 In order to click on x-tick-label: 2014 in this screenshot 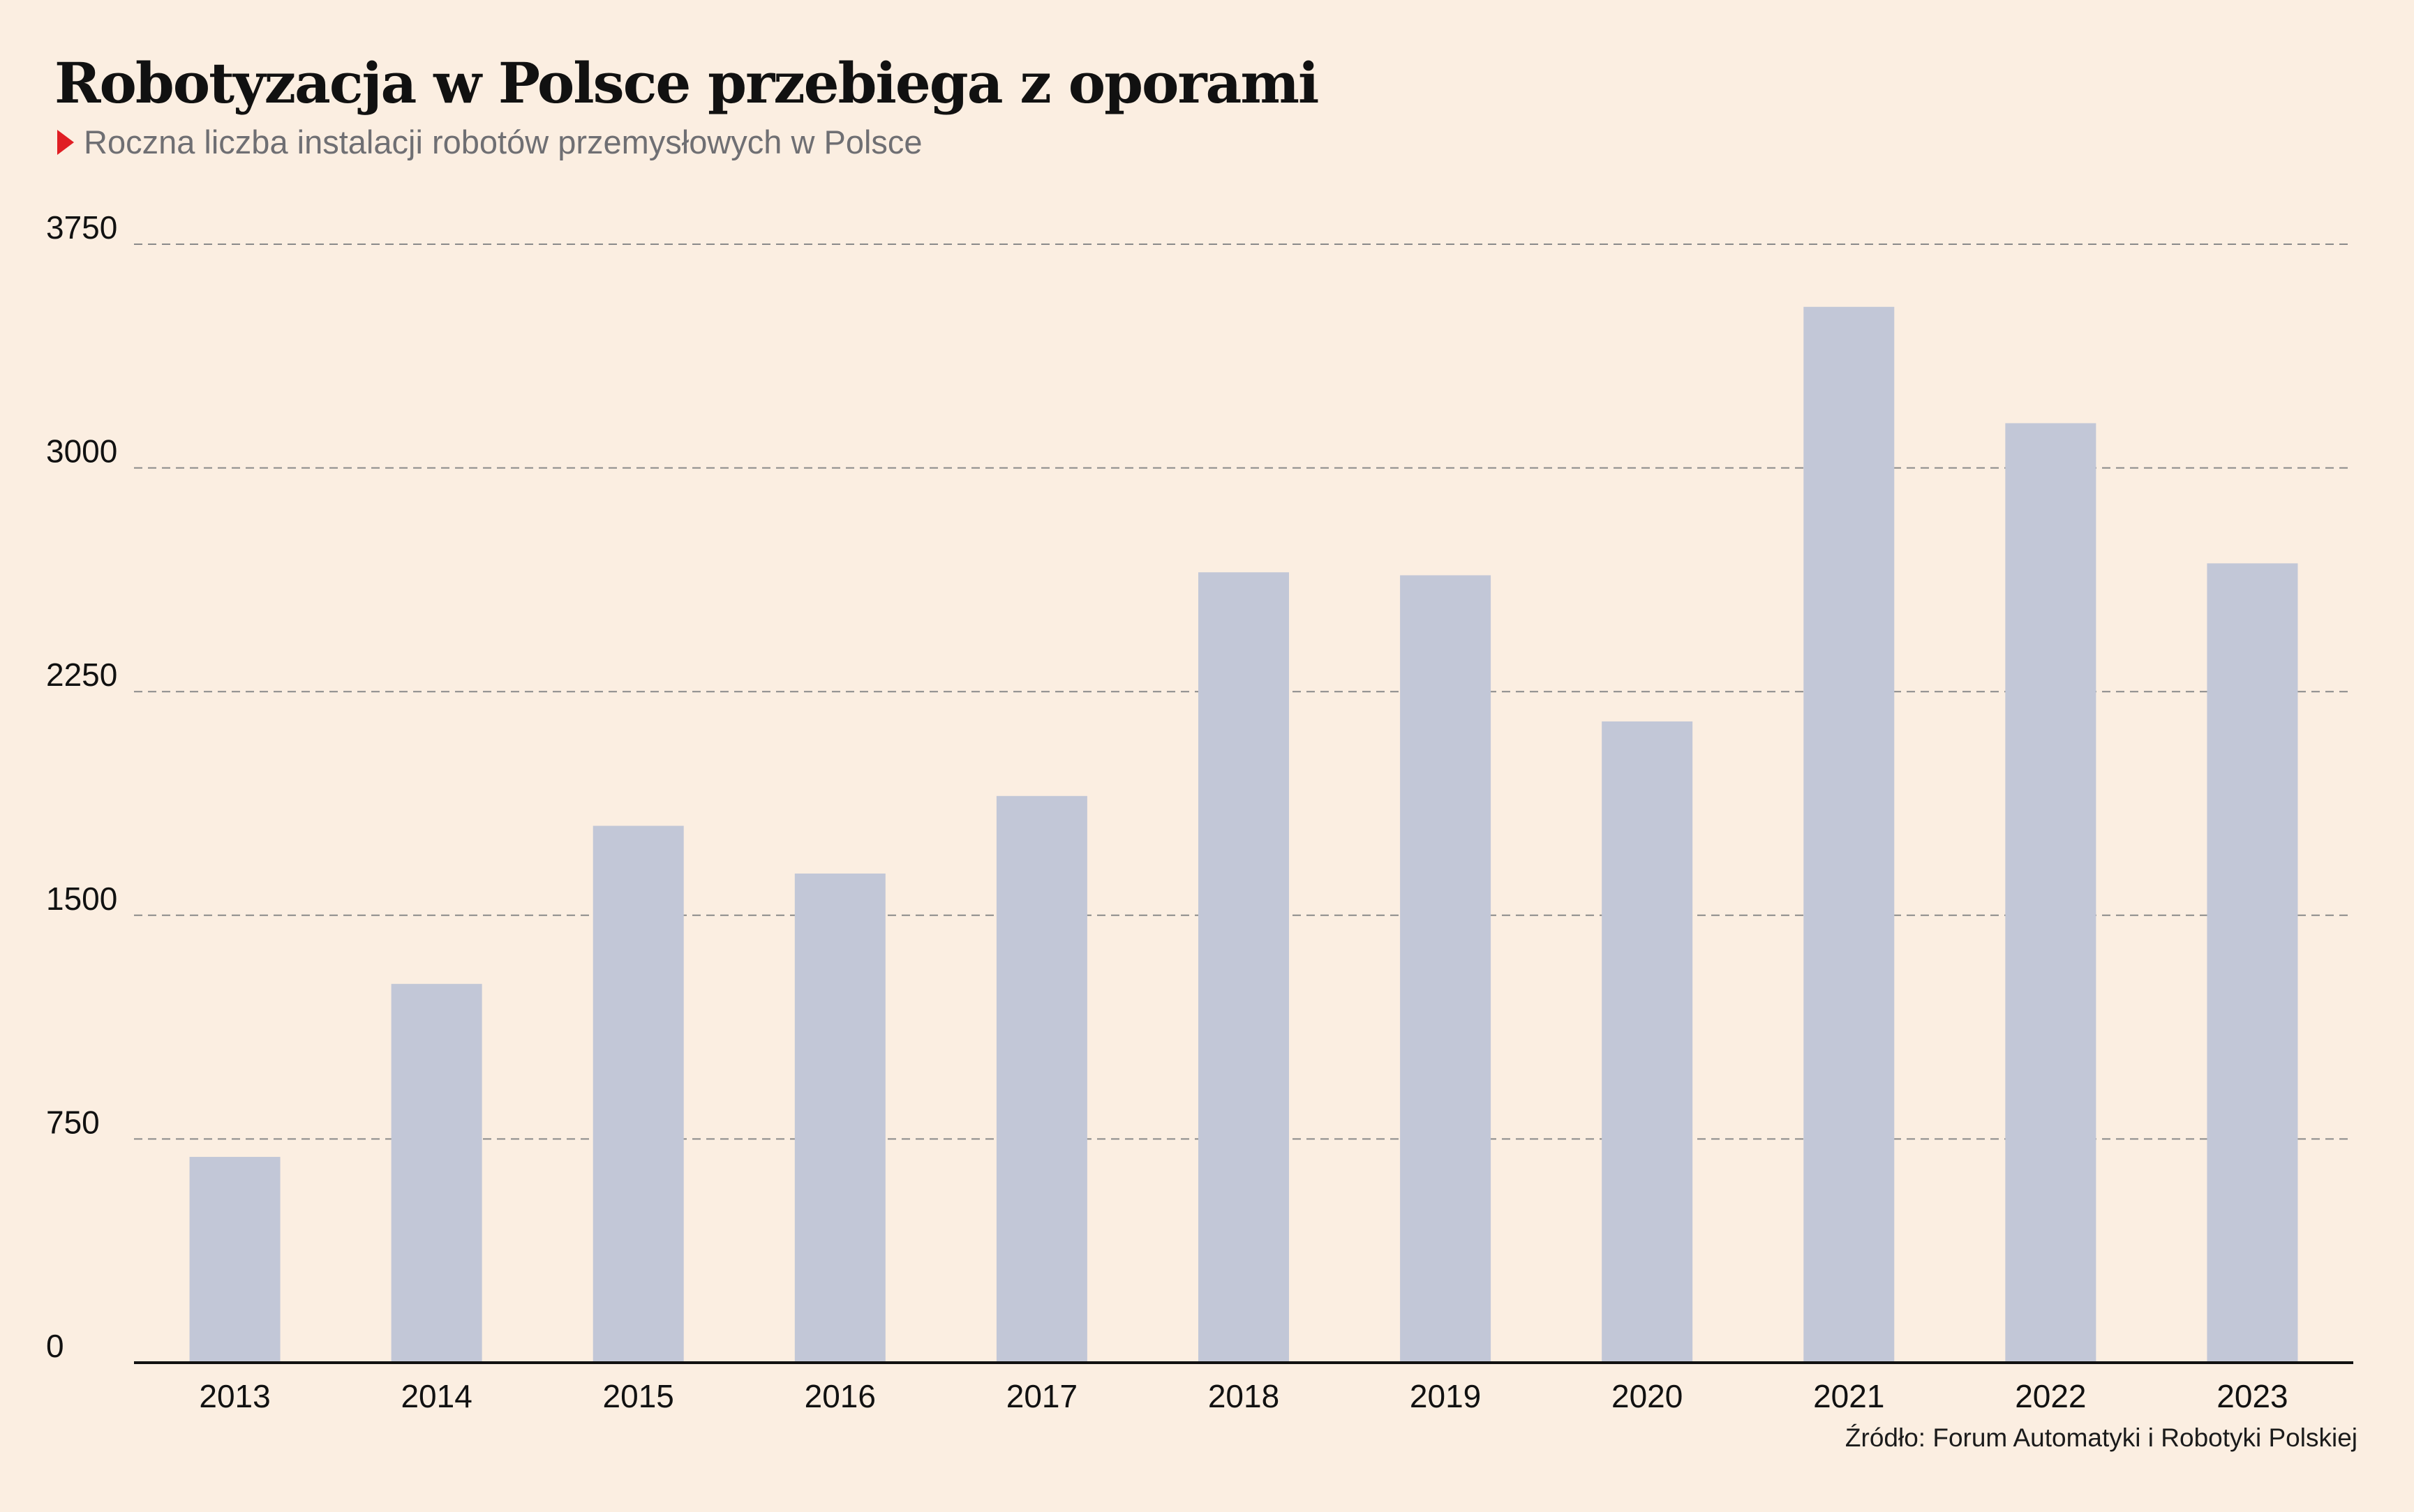, I will do `click(437, 1396)`.